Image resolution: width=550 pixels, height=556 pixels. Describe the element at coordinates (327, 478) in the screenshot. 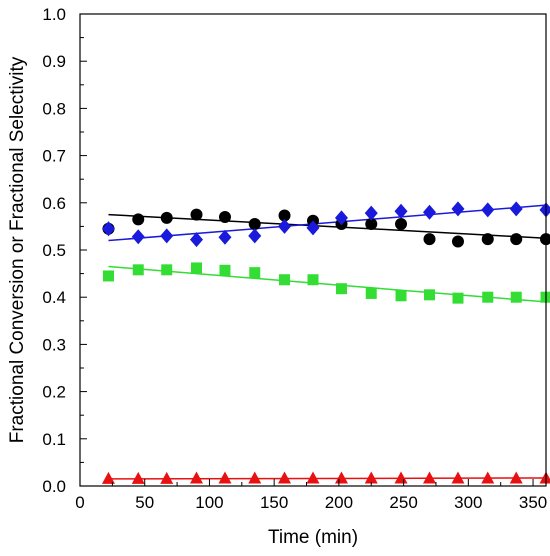

I see `fit-line-triangle` at that location.